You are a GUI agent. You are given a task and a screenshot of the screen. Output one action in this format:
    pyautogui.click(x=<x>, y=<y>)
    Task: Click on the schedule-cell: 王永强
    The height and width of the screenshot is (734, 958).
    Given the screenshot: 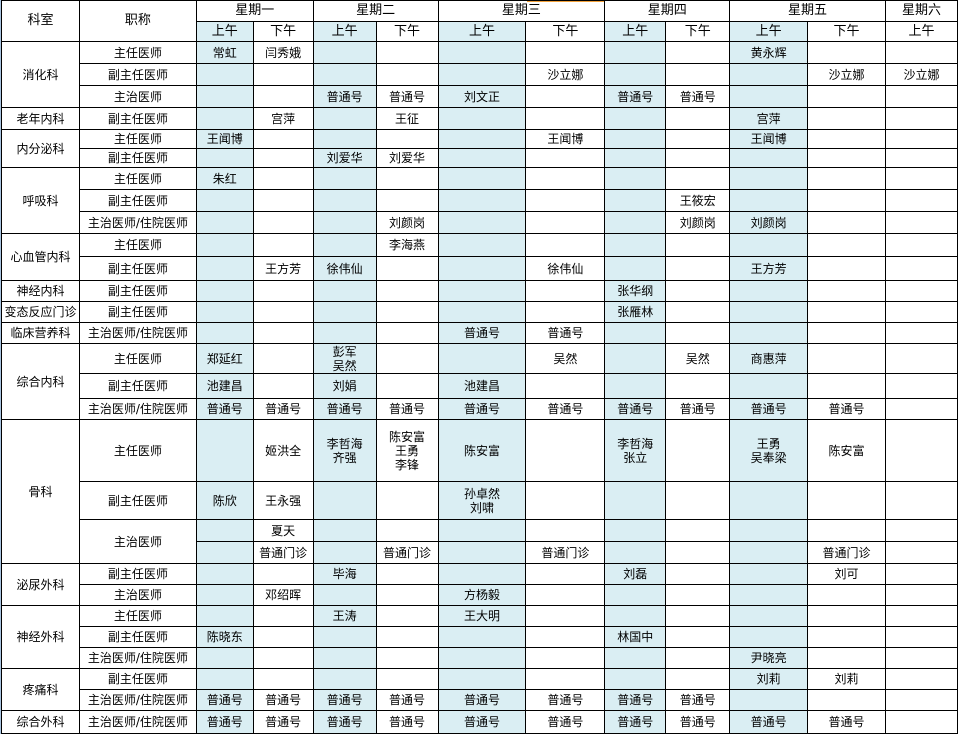 What is the action you would take?
    pyautogui.click(x=283, y=500)
    